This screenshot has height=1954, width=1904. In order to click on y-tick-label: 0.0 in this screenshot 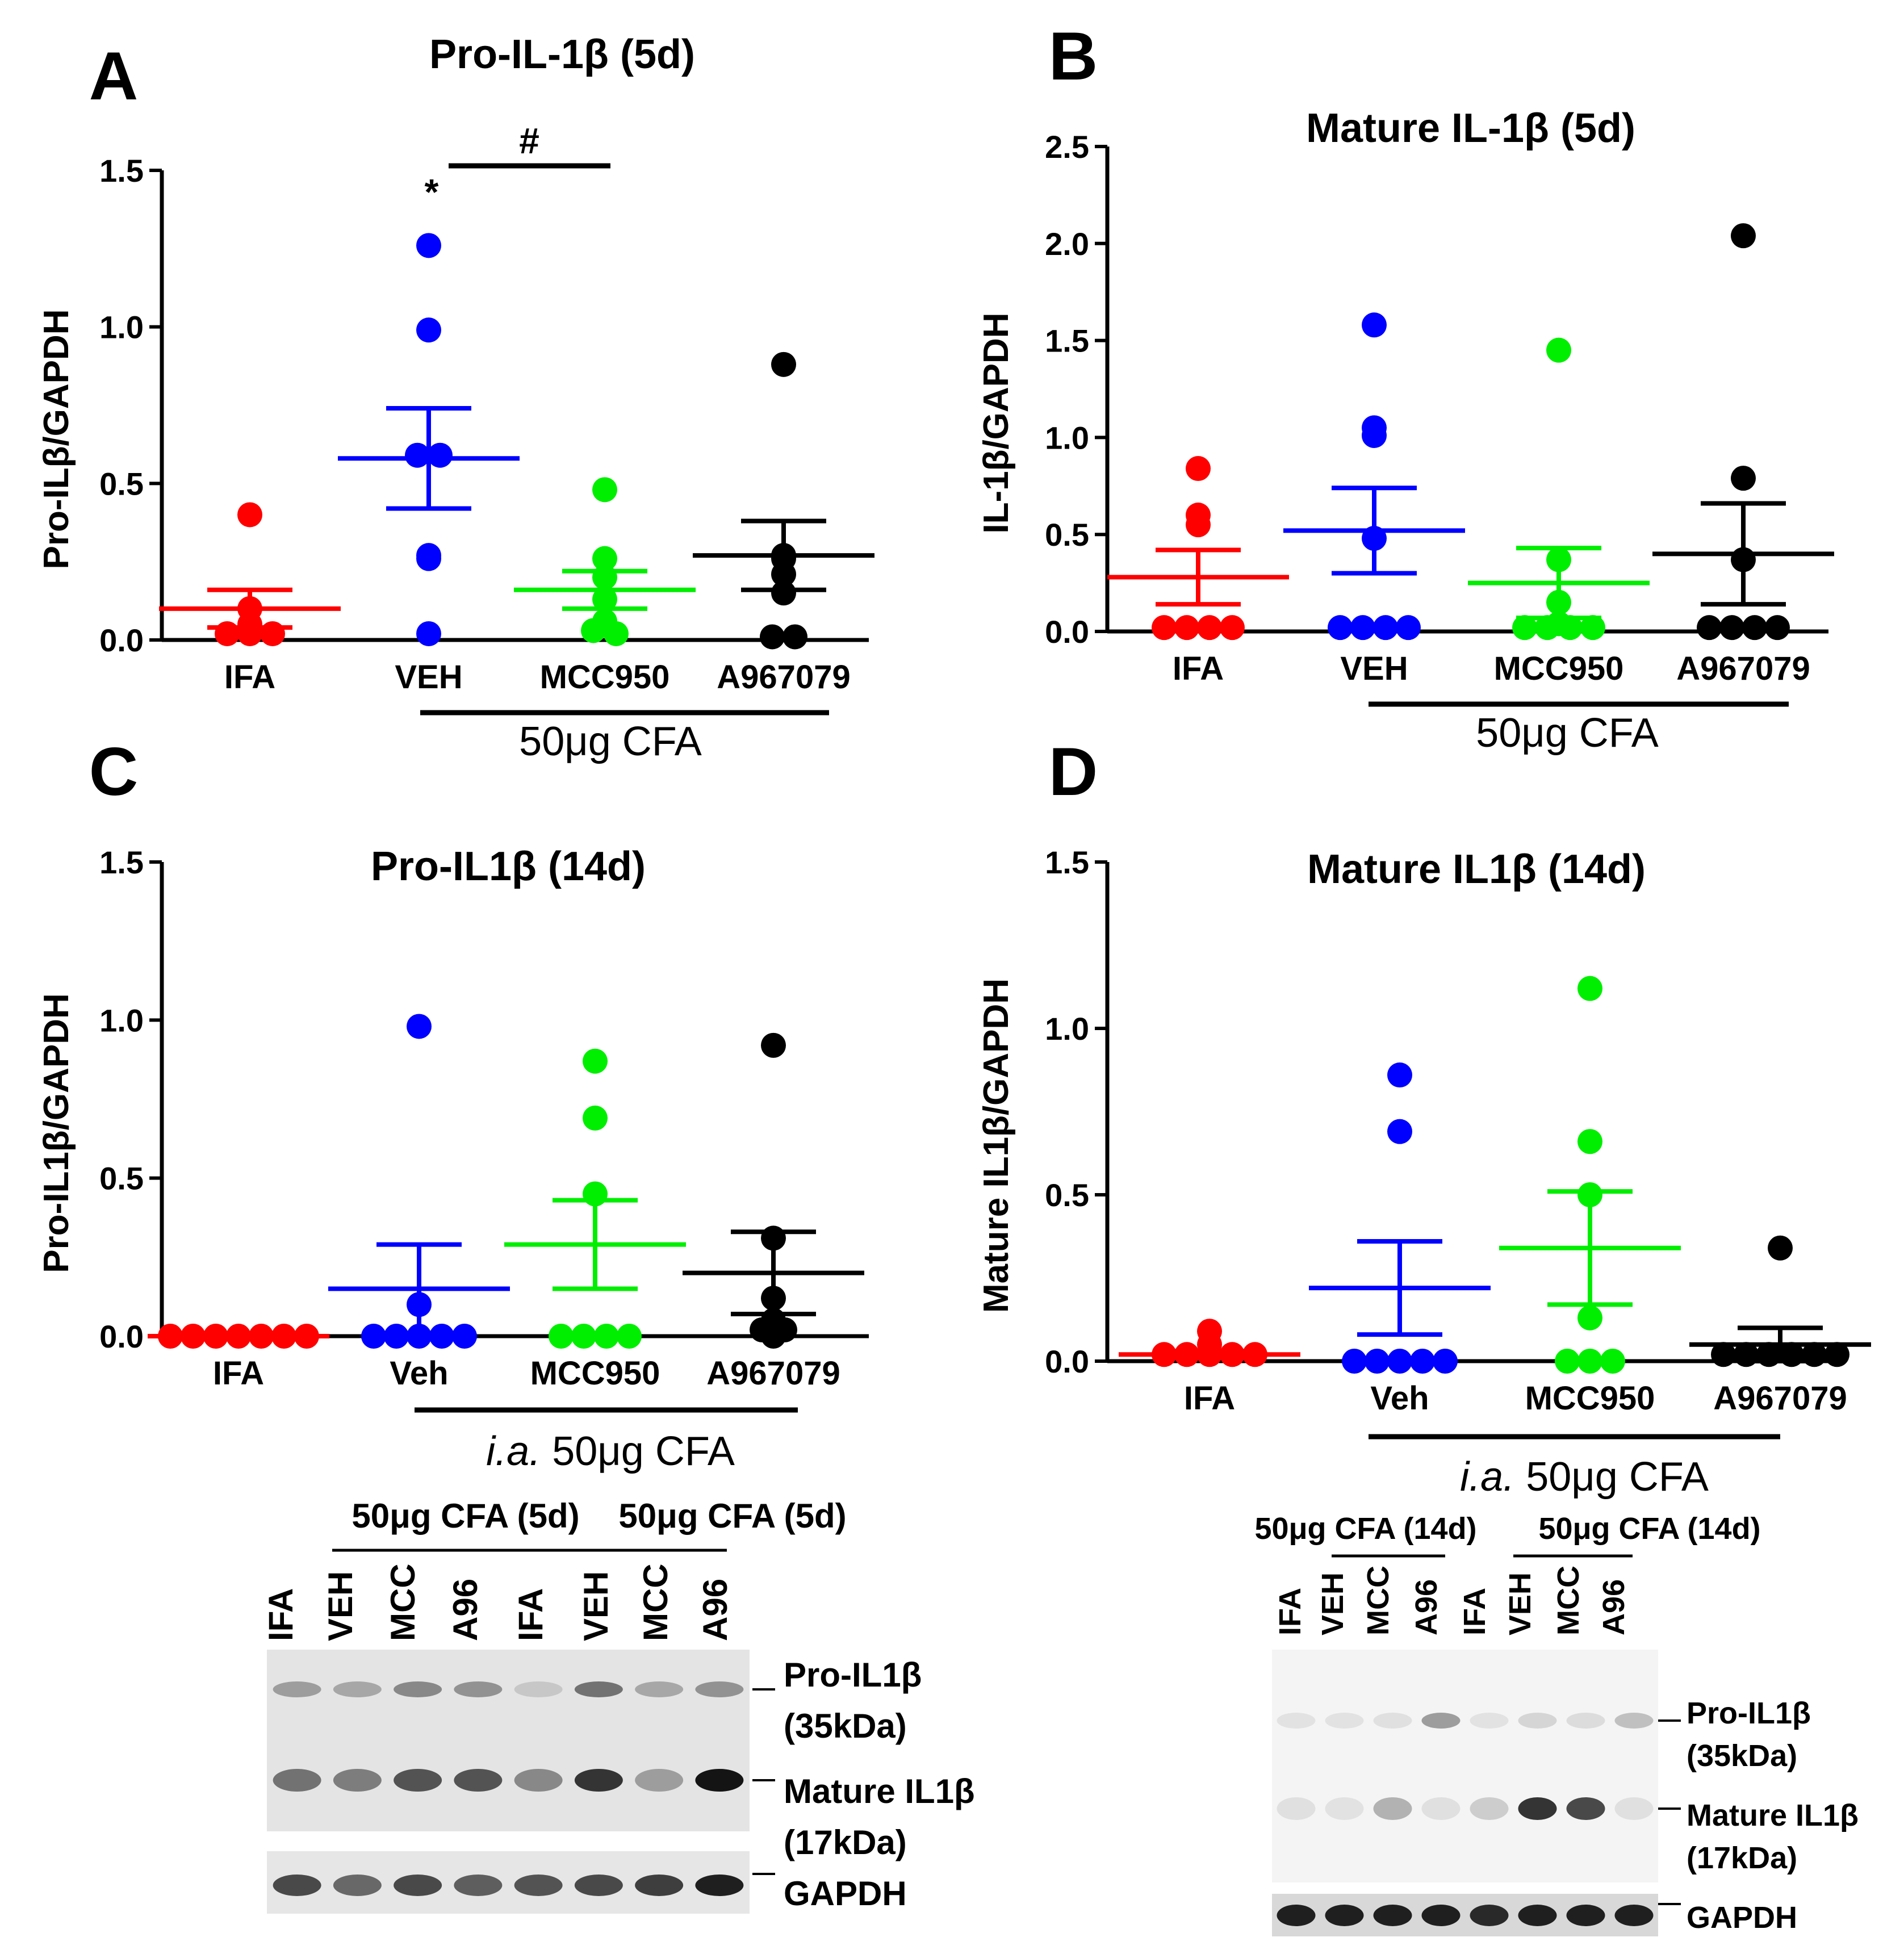, I will do `click(121, 1336)`.